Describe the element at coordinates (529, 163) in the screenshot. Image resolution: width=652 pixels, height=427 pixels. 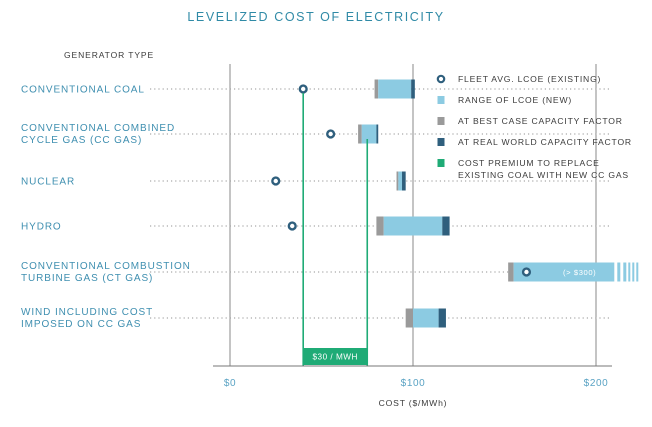
I see `legend-label: COST PREMIUM TO REPLACE` at that location.